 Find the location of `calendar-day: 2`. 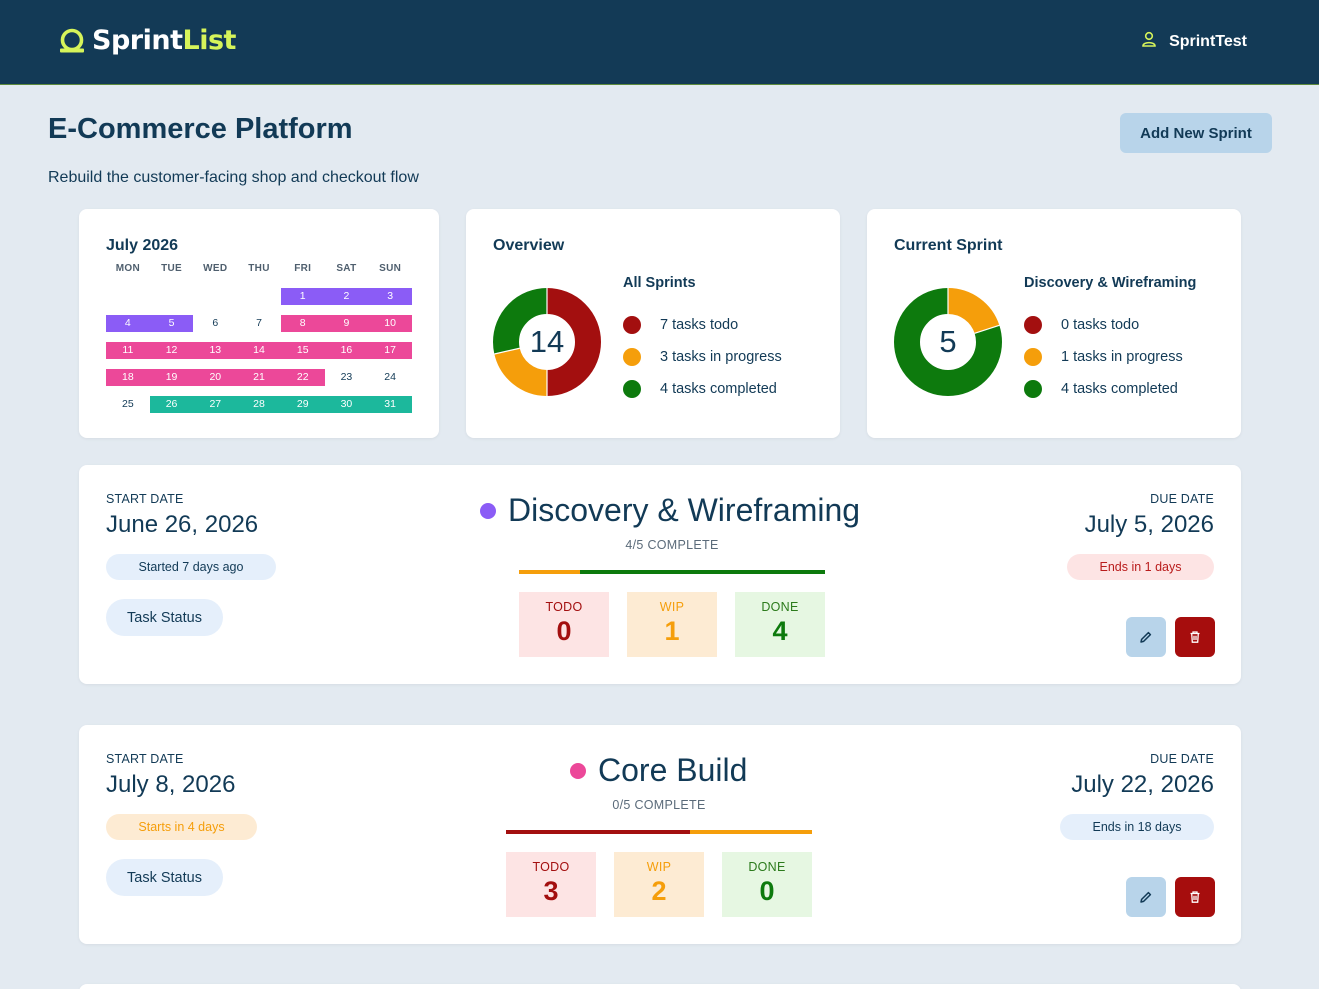

calendar-day: 2 is located at coordinates (346, 296).